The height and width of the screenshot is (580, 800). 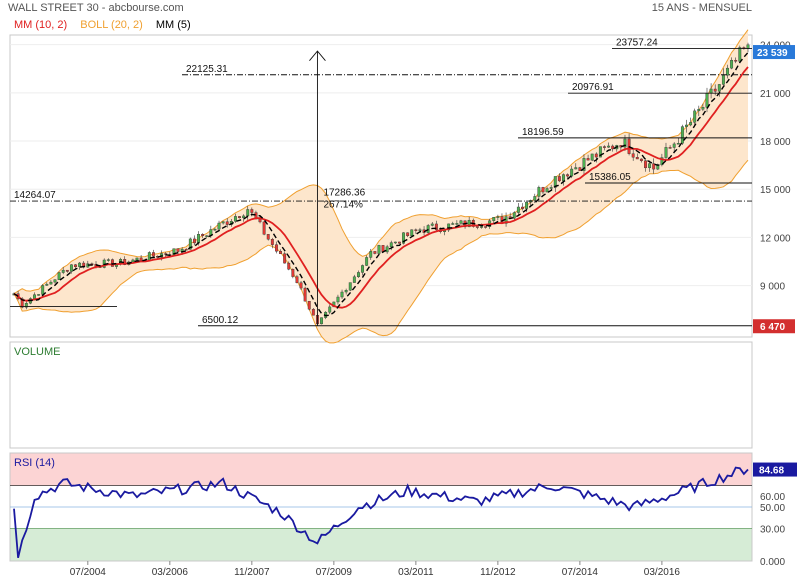 I want to click on current-price-label: 23 539, so click(x=772, y=53).